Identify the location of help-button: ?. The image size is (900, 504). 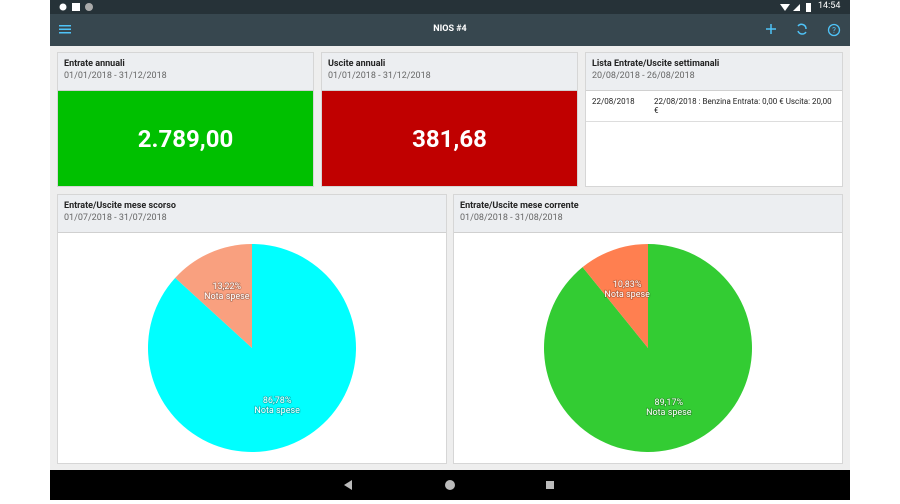
(834, 30).